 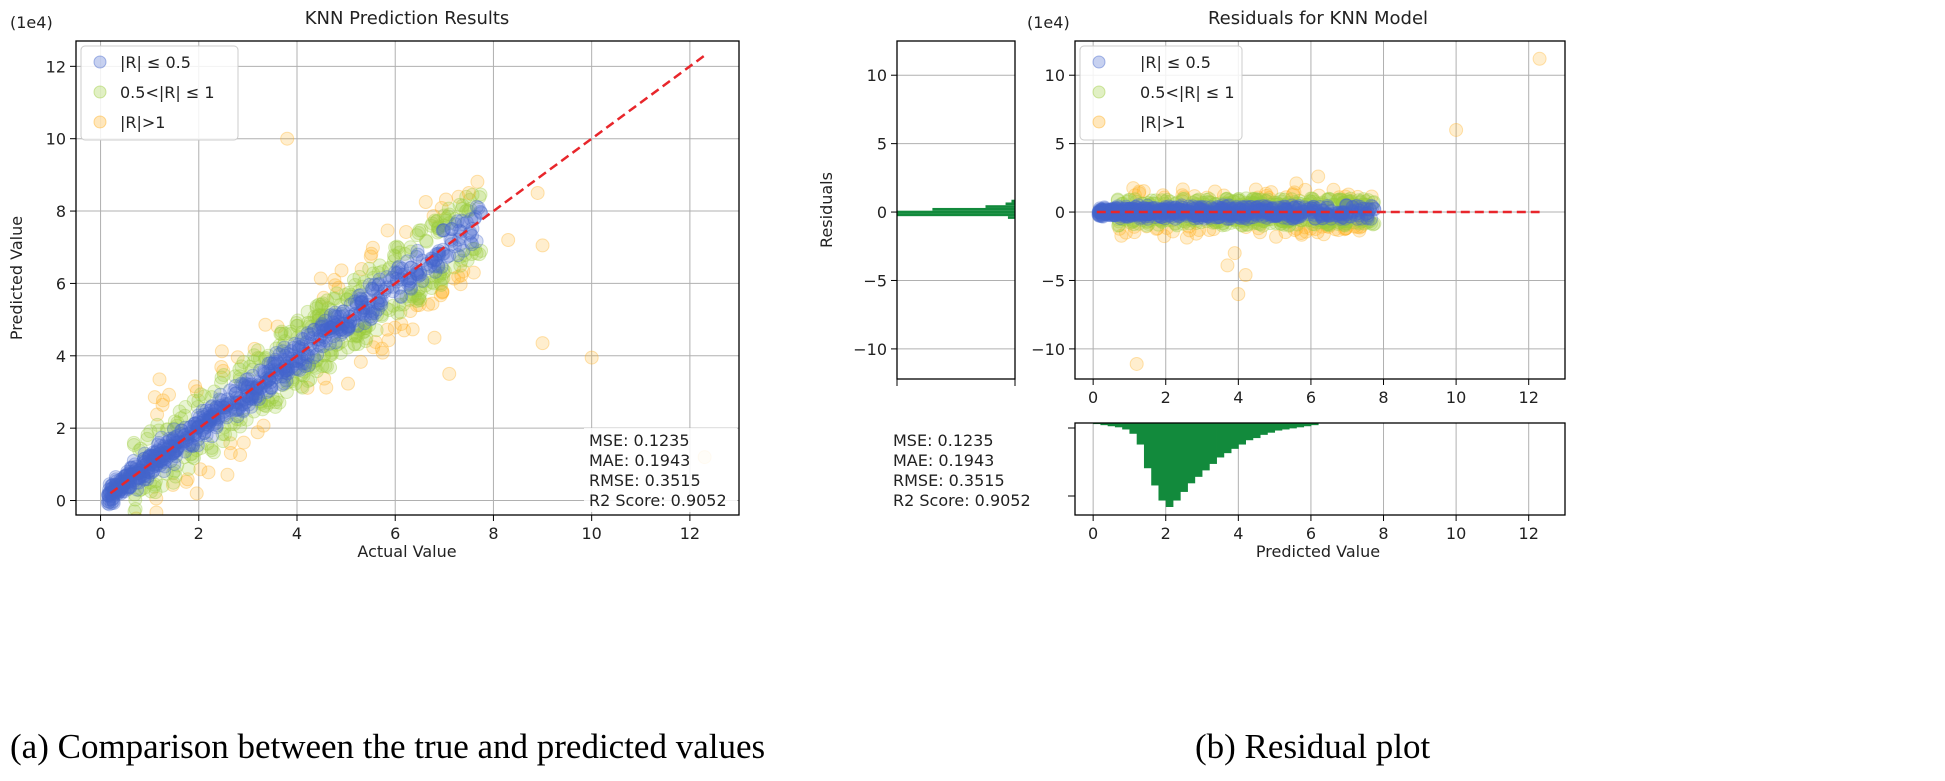 What do you see at coordinates (1238, 397) in the screenshot?
I see `right-x-tick-label: 4` at bounding box center [1238, 397].